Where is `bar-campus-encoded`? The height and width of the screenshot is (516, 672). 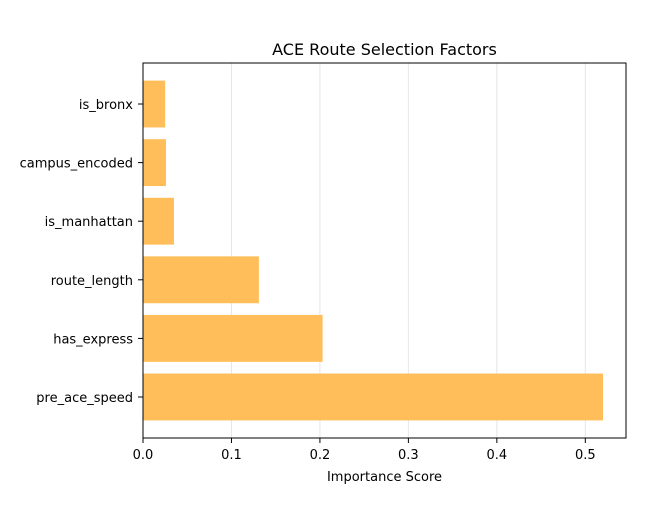 bar-campus-encoded is located at coordinates (154, 163).